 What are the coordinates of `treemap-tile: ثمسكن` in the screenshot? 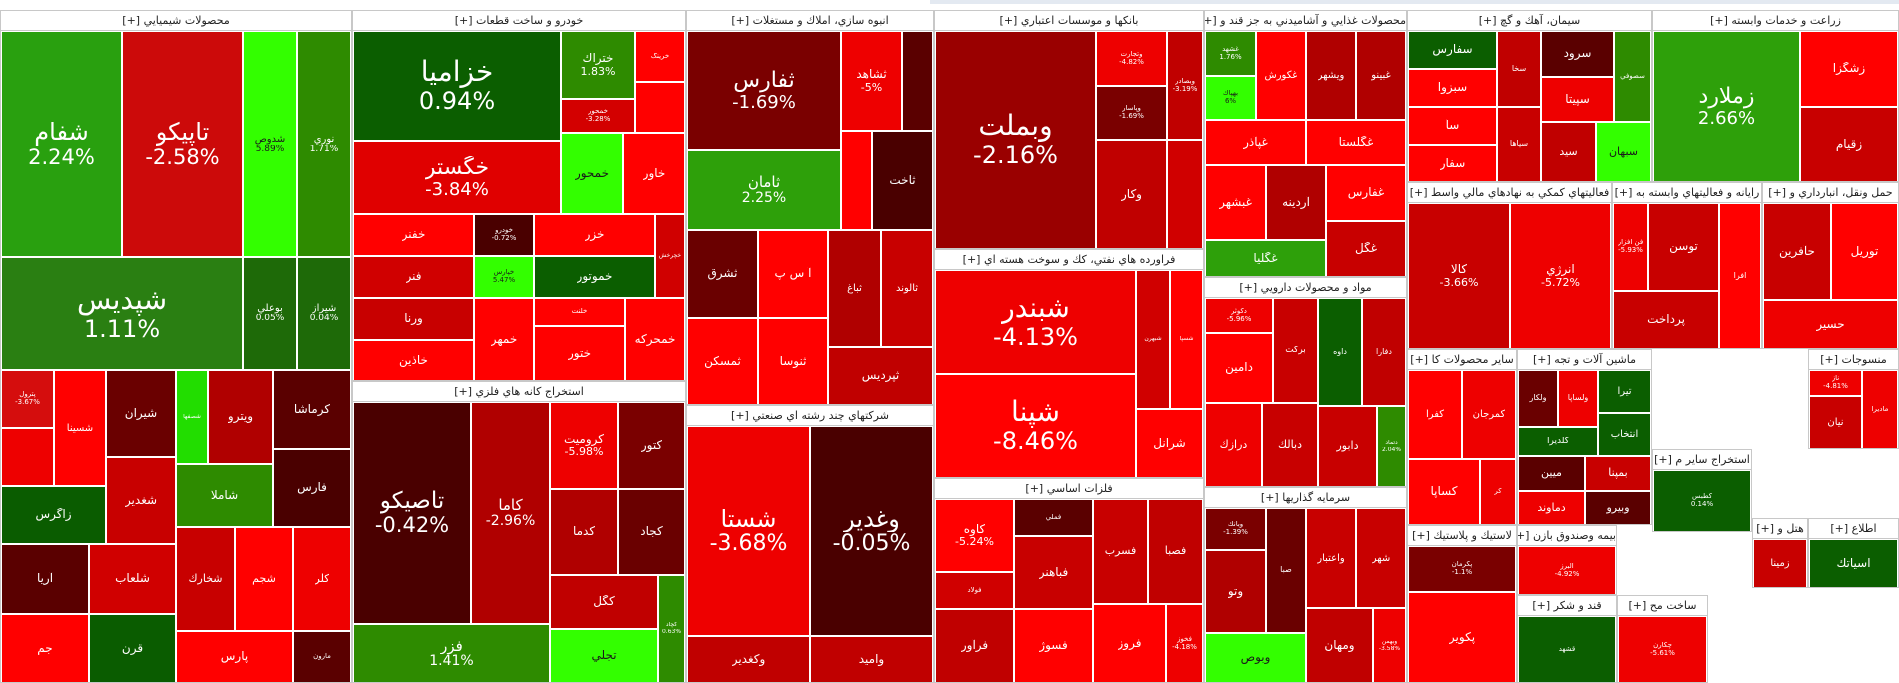 It's located at (722, 361).